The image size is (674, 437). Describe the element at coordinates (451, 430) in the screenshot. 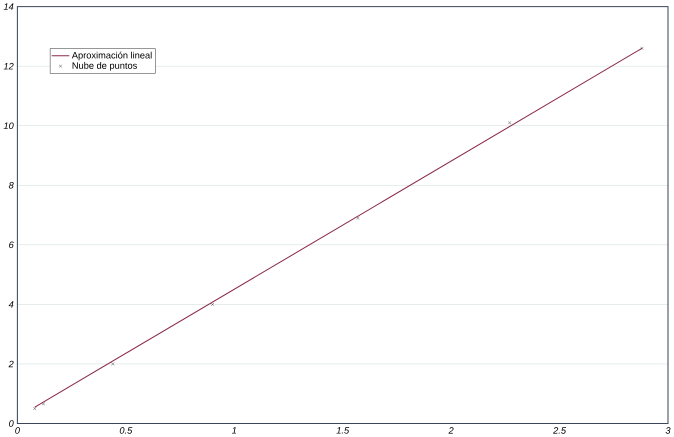

I see `x-tick-label: 2` at that location.